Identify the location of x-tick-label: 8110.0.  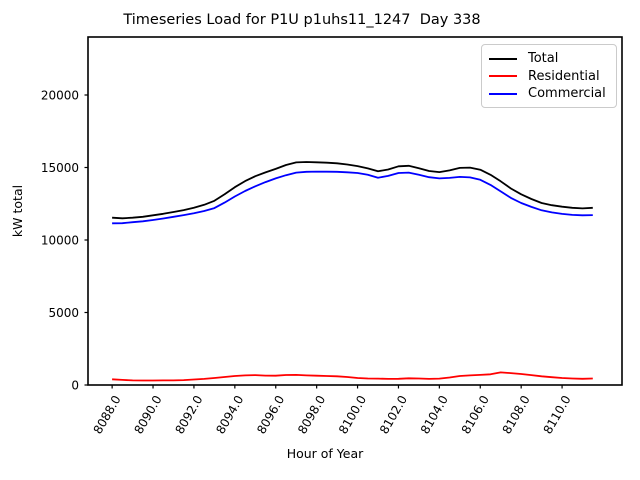
(557, 414).